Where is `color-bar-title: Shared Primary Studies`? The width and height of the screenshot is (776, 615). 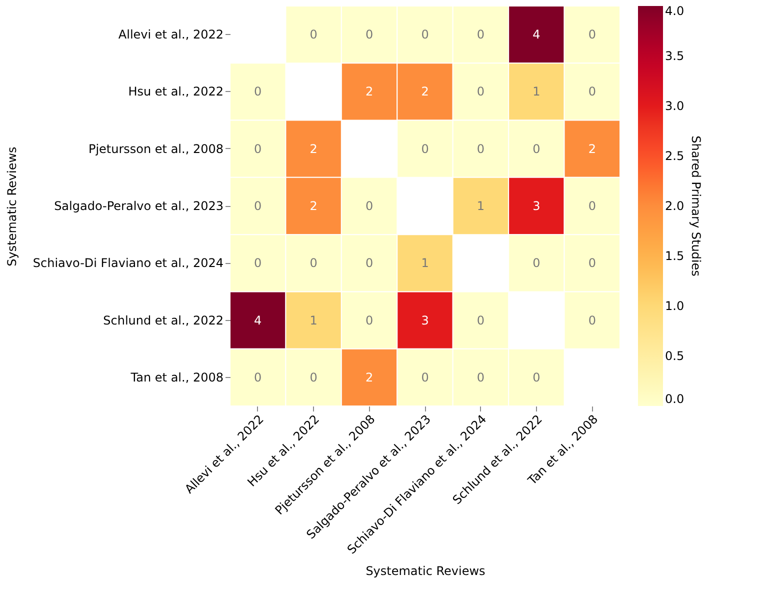
color-bar-title: Shared Primary Studies is located at coordinates (696, 206).